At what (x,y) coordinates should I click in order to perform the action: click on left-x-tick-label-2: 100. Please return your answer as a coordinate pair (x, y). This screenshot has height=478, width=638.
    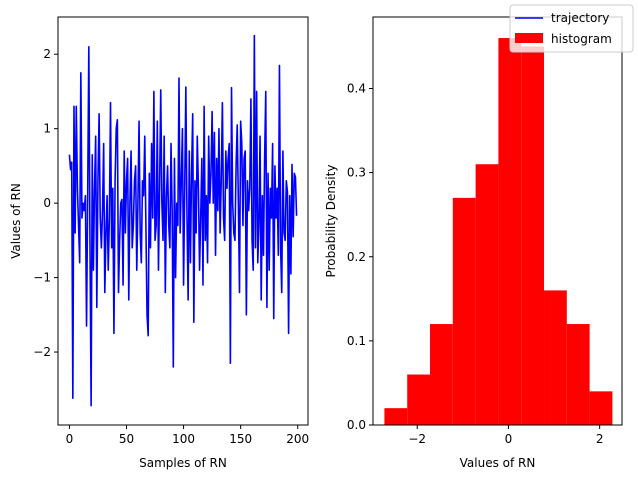
    Looking at the image, I should click on (183, 439).